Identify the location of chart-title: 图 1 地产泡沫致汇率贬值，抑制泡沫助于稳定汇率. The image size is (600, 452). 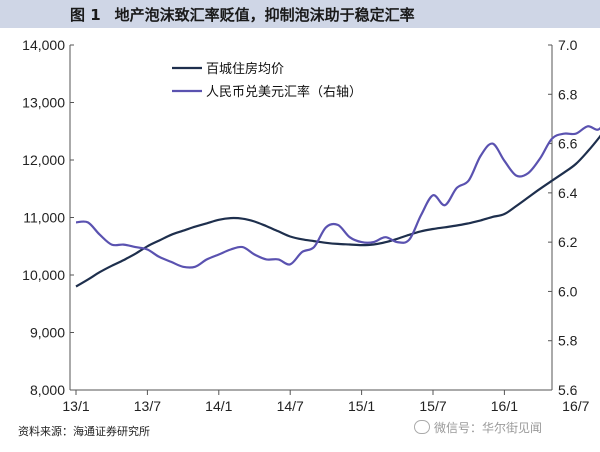
(242, 14).